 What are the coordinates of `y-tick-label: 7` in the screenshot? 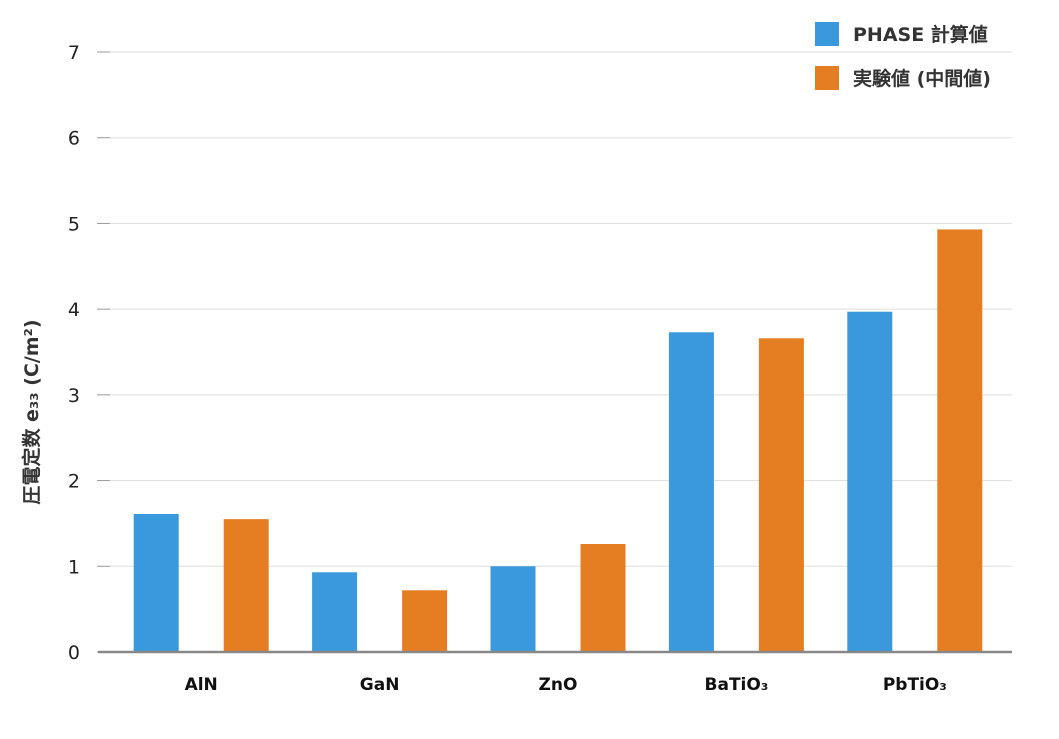 It's located at (74, 53).